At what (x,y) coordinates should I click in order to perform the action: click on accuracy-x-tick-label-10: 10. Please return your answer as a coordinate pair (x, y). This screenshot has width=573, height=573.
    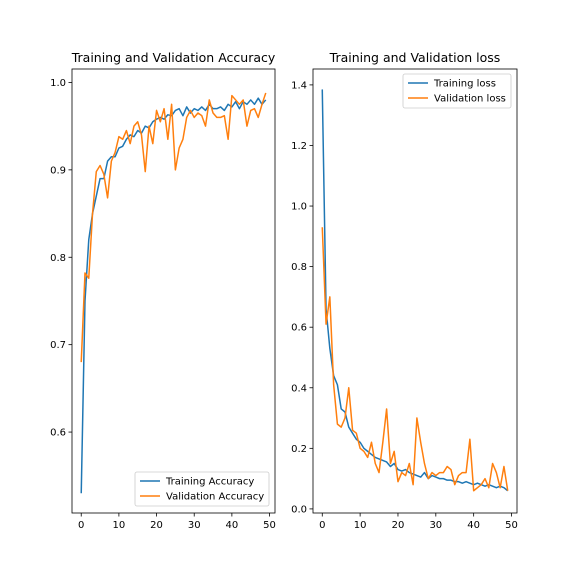
    Looking at the image, I should click on (119, 525).